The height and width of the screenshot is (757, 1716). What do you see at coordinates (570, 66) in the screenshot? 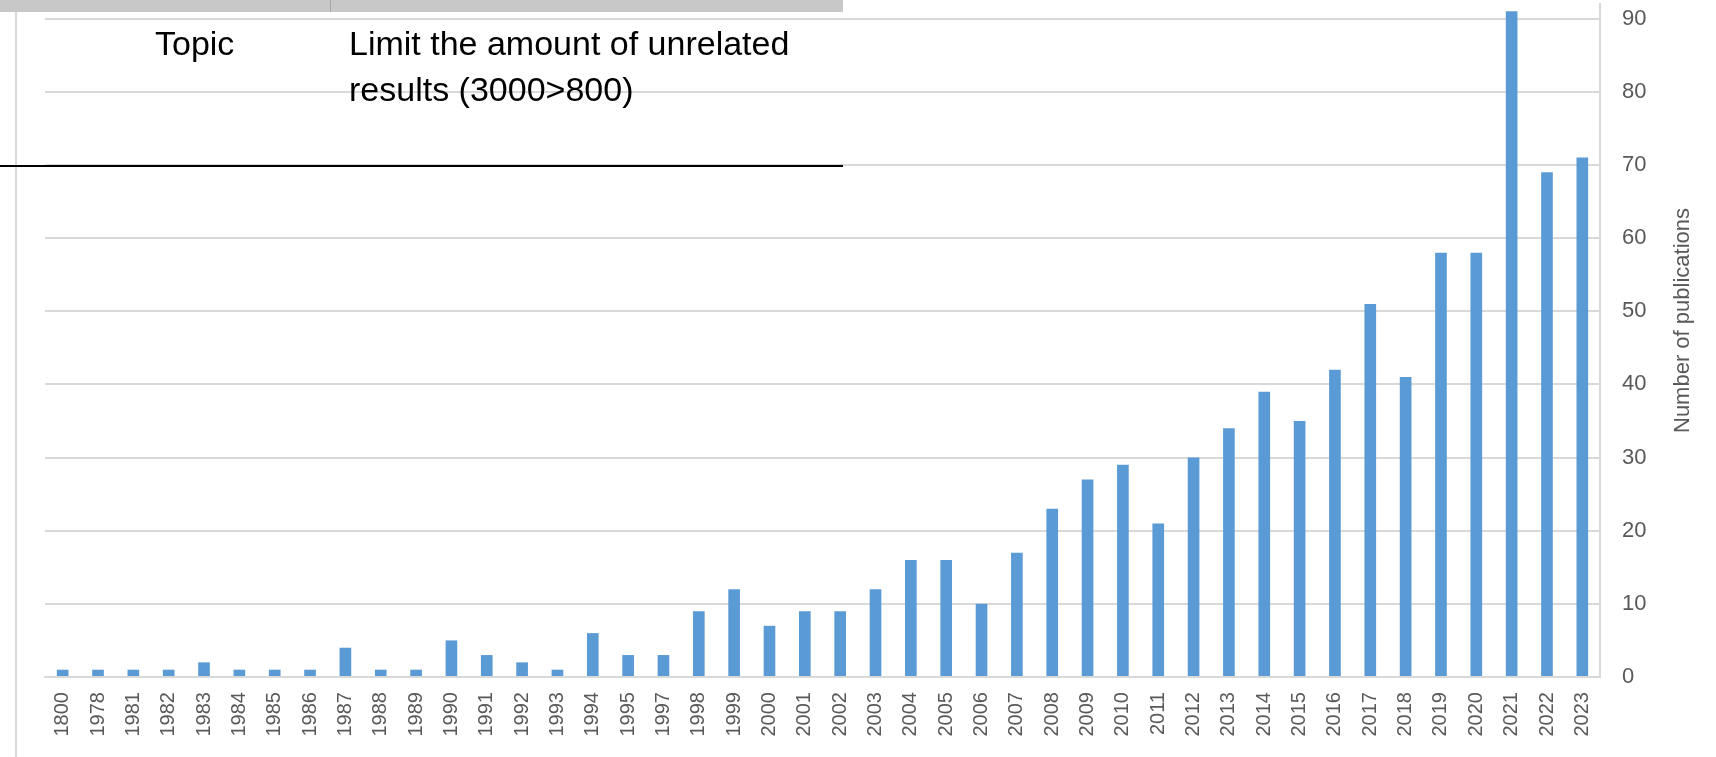
I see `annotation: Limit the amount of unrelated results (3000>800)` at bounding box center [570, 66].